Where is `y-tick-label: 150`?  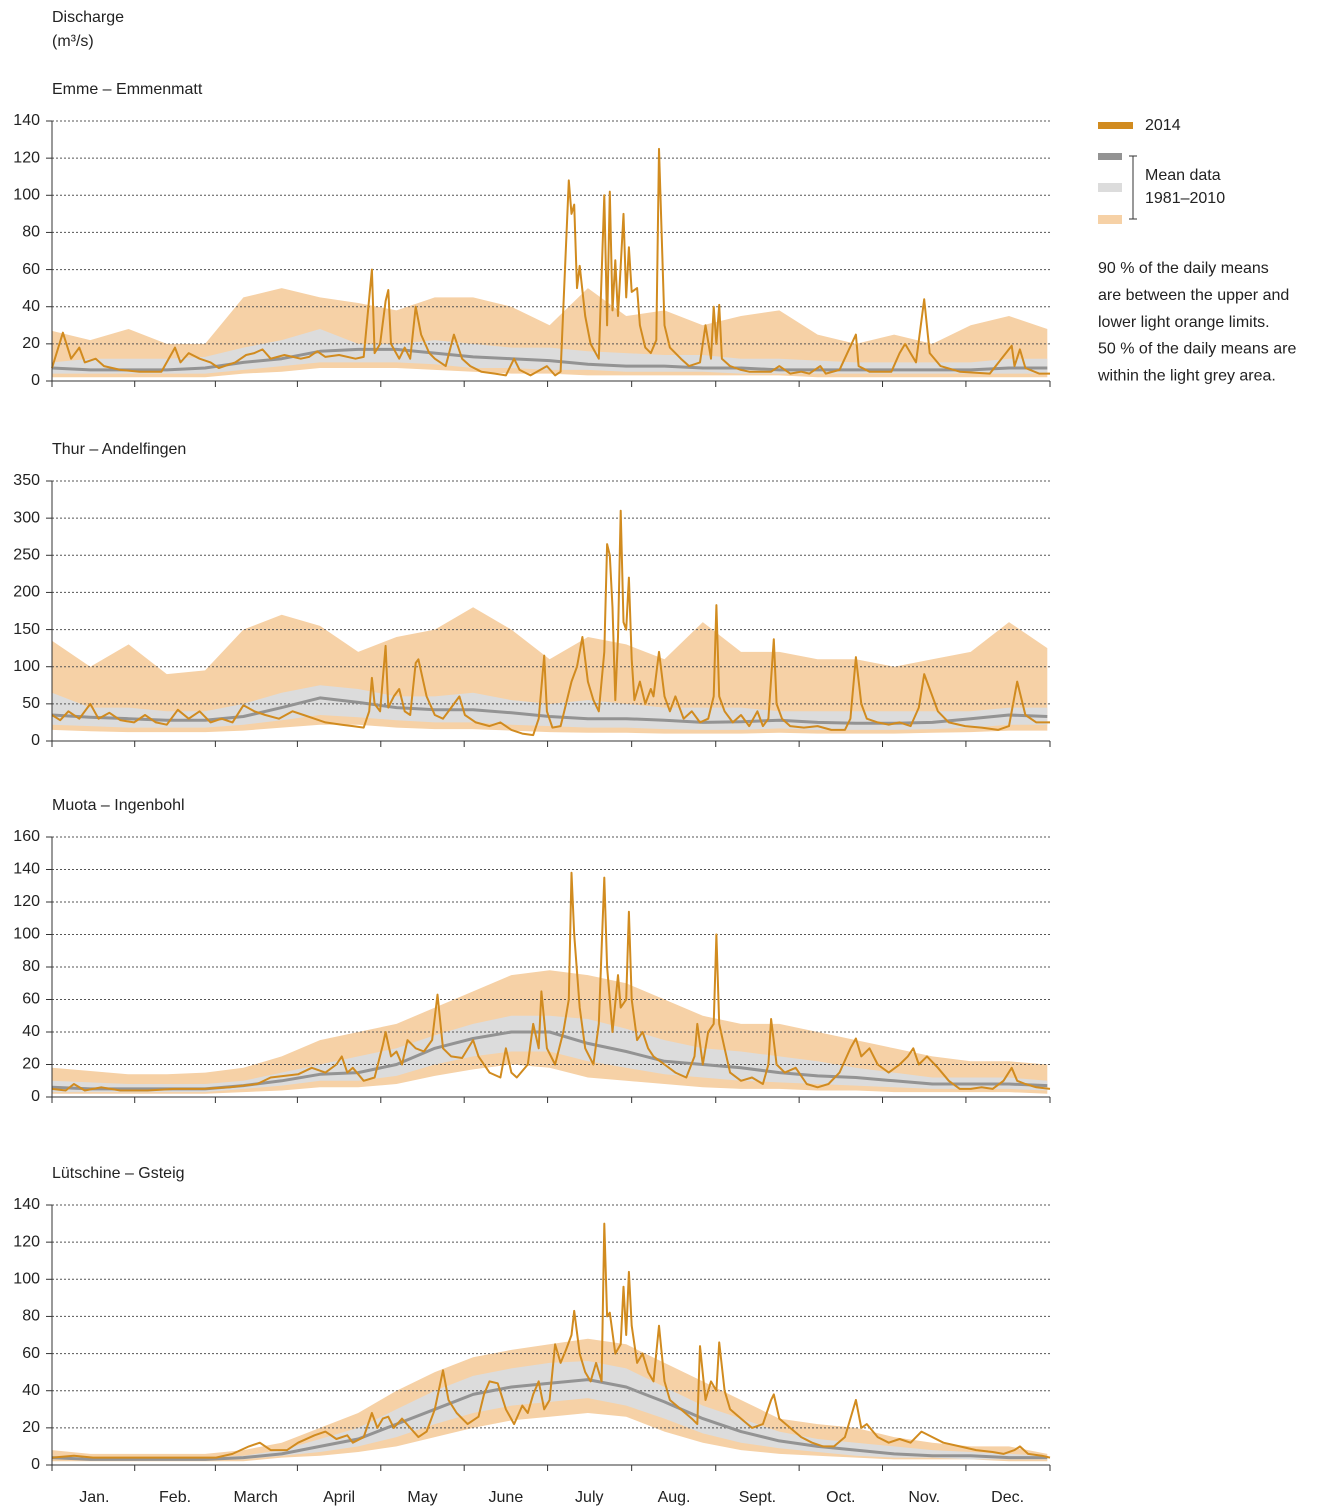
y-tick-label: 150 is located at coordinates (26, 629).